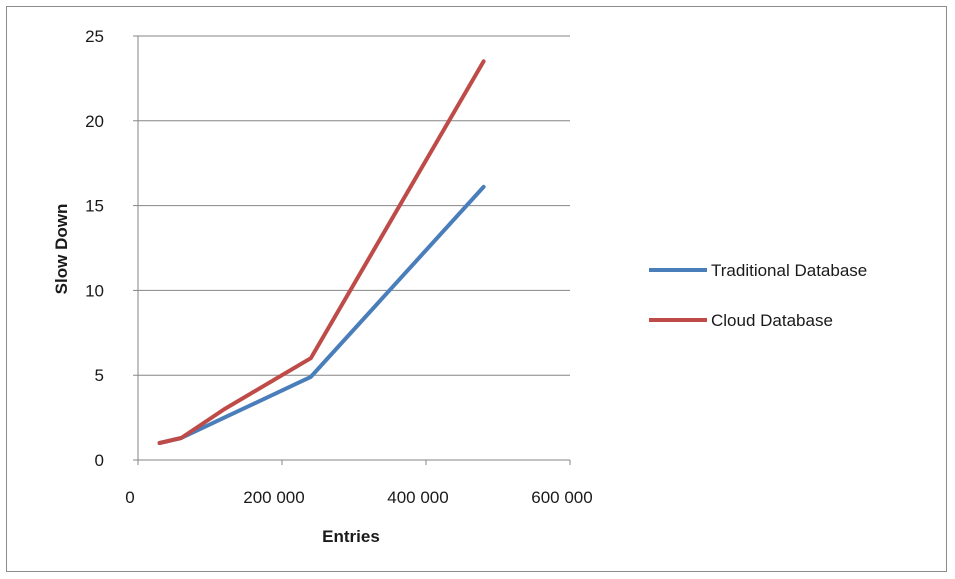  Describe the element at coordinates (129, 497) in the screenshot. I see `x-tick-label: 0` at that location.